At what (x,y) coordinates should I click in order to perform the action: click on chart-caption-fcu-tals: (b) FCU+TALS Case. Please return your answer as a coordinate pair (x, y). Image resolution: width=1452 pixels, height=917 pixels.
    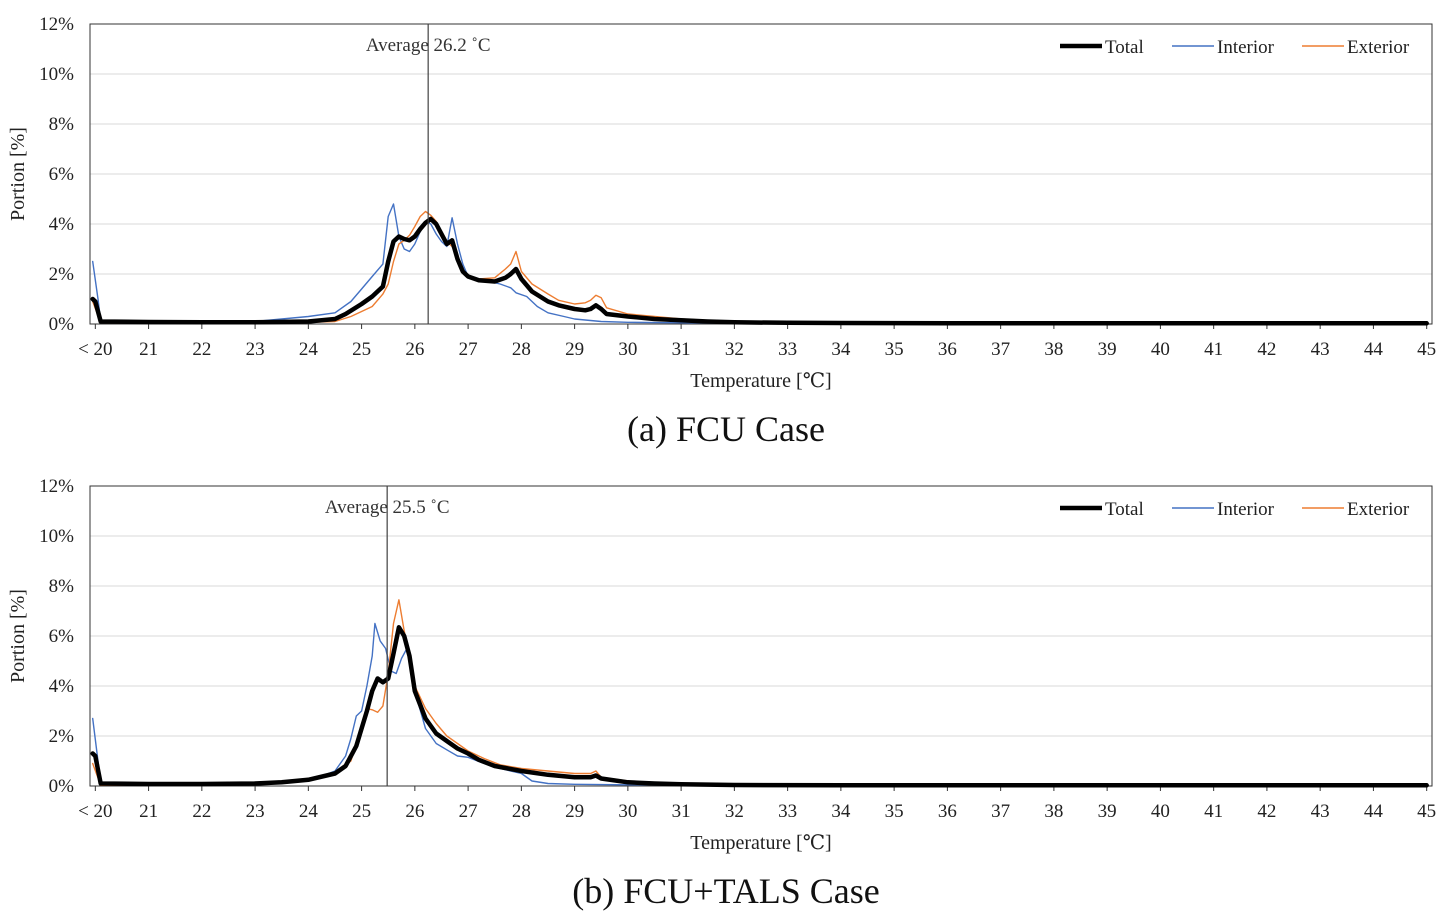
    Looking at the image, I should click on (726, 891).